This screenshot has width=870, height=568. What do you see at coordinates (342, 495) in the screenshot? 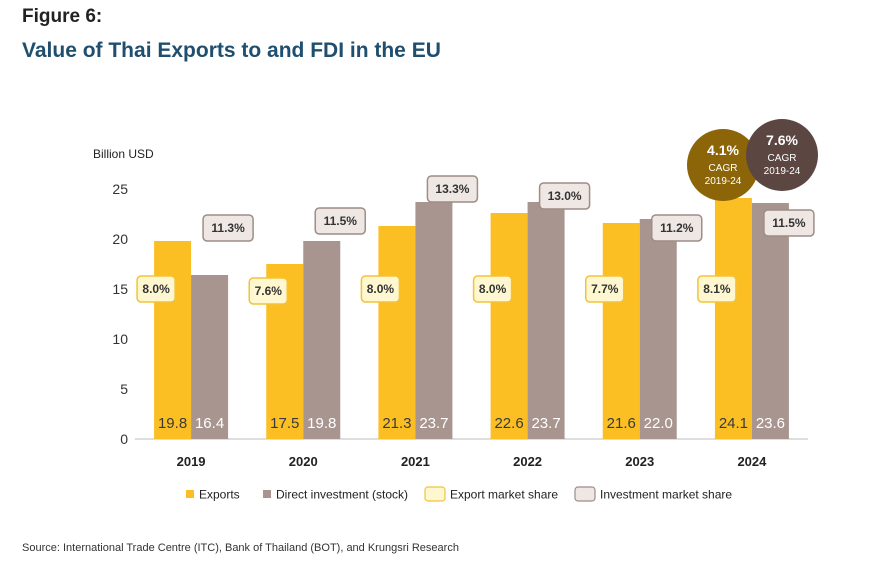
I see `legend-label: Direct investment (stock)` at bounding box center [342, 495].